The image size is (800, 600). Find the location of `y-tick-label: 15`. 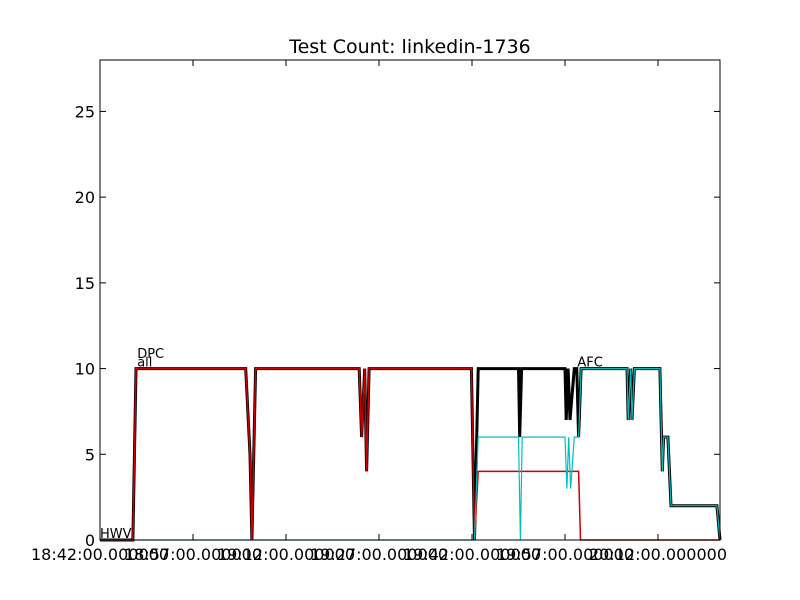

y-tick-label: 15 is located at coordinates (85, 283).